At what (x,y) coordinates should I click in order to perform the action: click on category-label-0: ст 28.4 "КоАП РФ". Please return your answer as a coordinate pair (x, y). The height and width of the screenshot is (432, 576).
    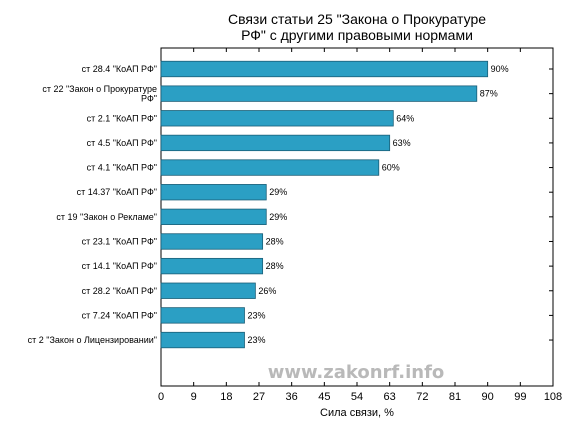
    Looking at the image, I should click on (119, 69).